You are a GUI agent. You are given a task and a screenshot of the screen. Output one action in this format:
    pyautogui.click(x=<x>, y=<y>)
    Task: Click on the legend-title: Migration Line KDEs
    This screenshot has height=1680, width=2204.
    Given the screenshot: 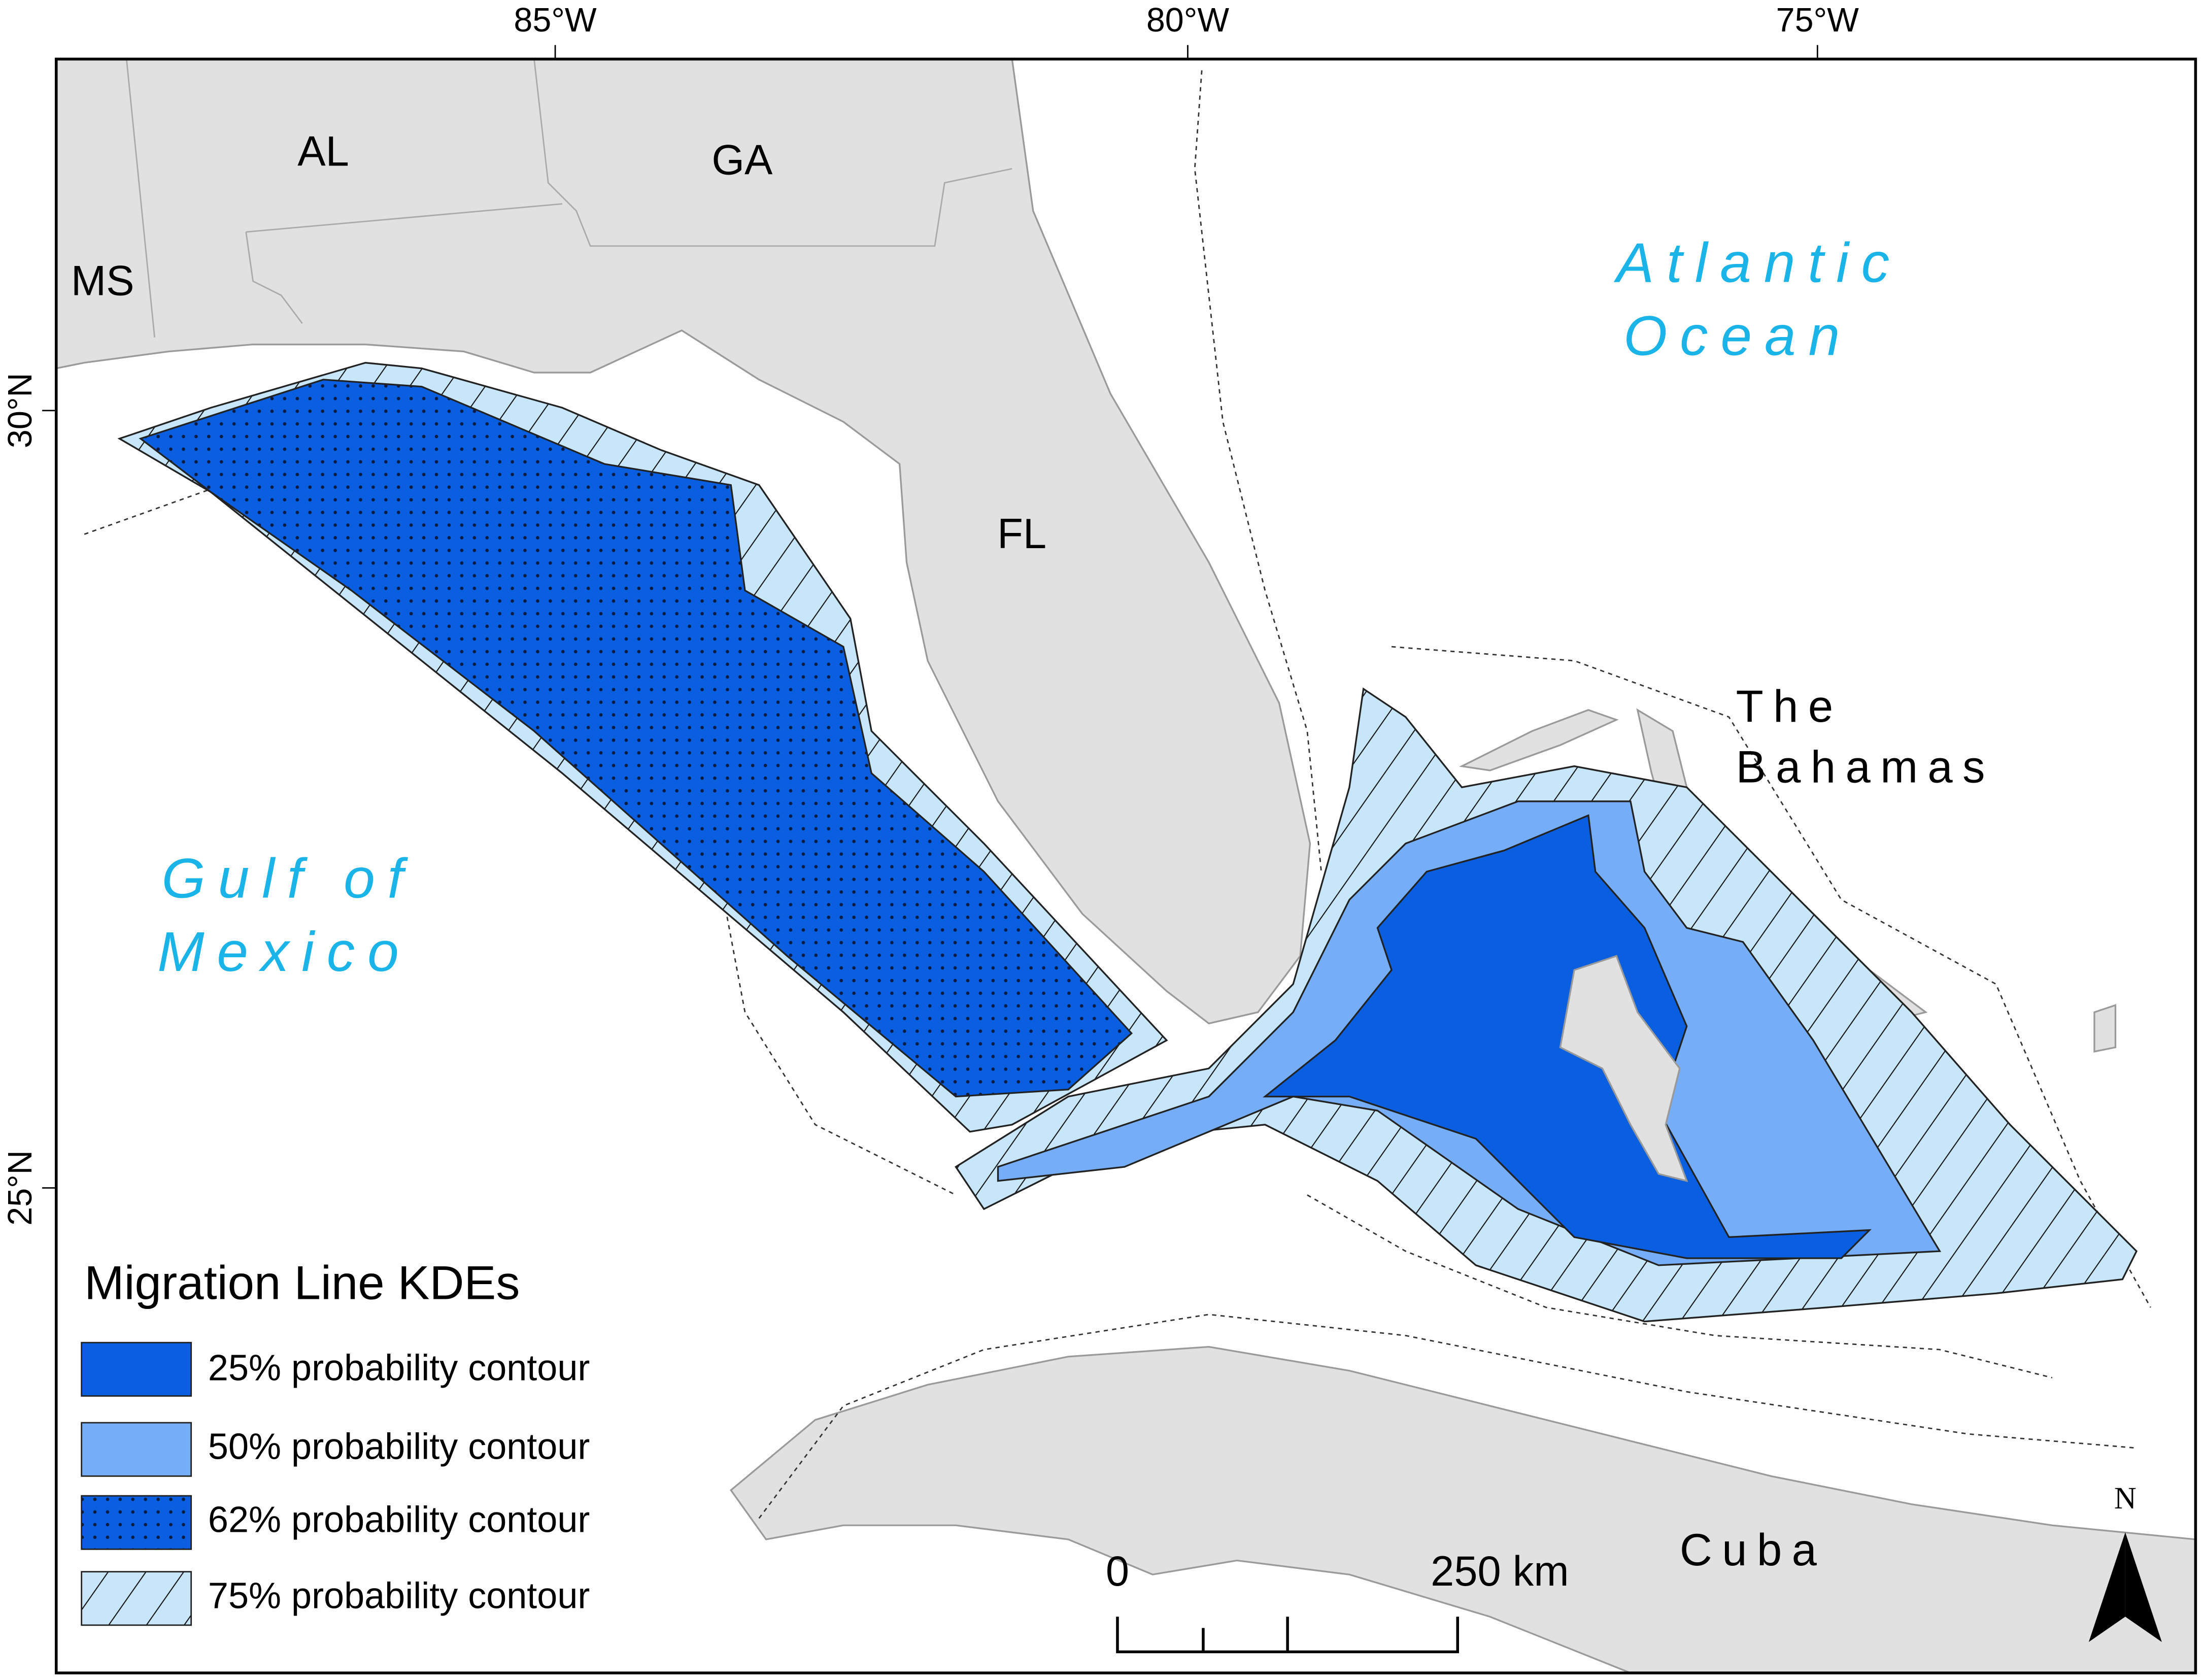 What is the action you would take?
    pyautogui.click(x=302, y=1282)
    